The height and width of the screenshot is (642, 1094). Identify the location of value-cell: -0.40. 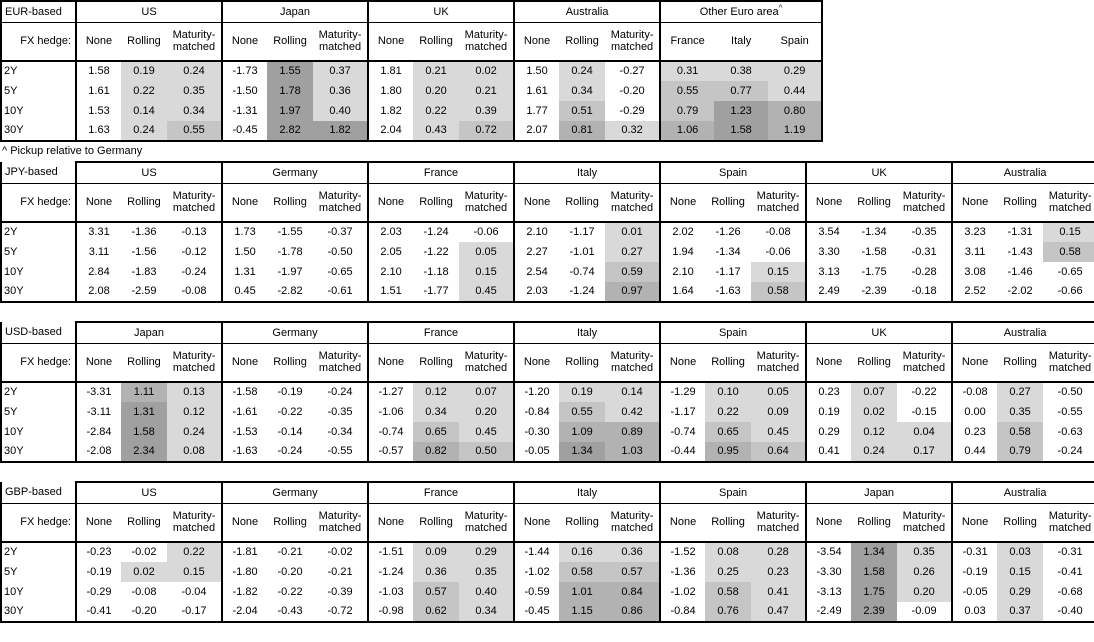
(1068, 612).